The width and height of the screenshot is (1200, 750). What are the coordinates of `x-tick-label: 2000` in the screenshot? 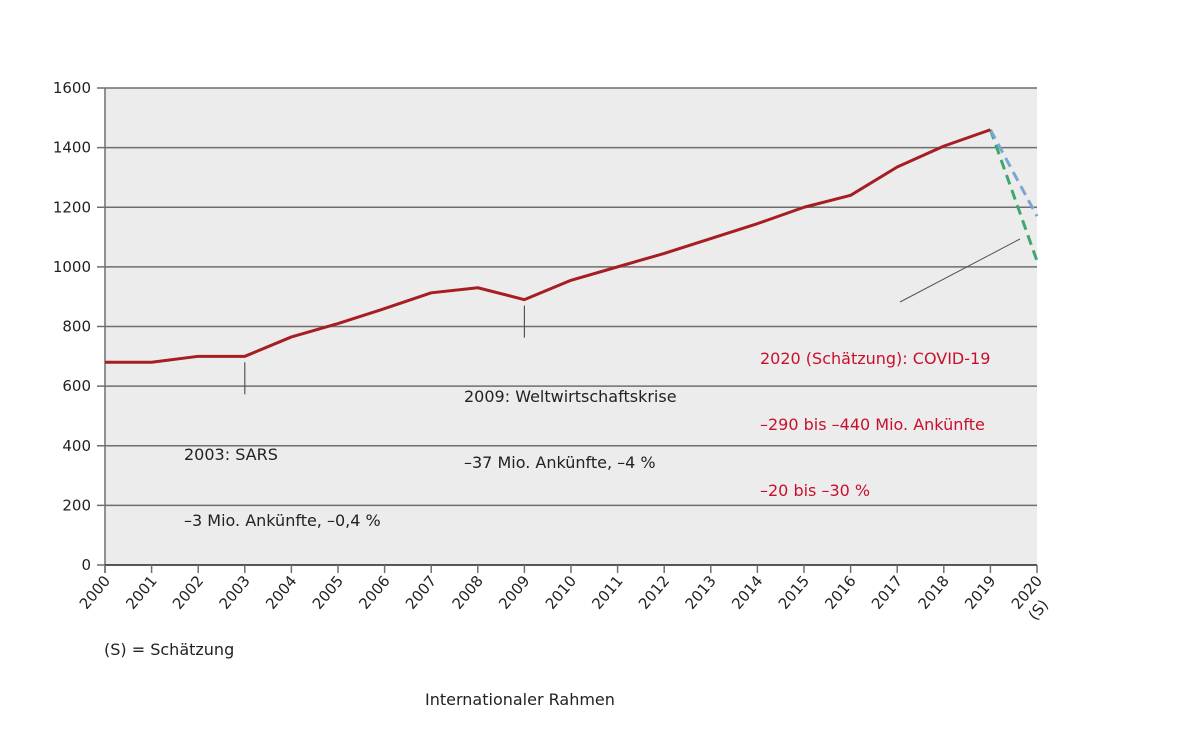 It's located at (95, 592).